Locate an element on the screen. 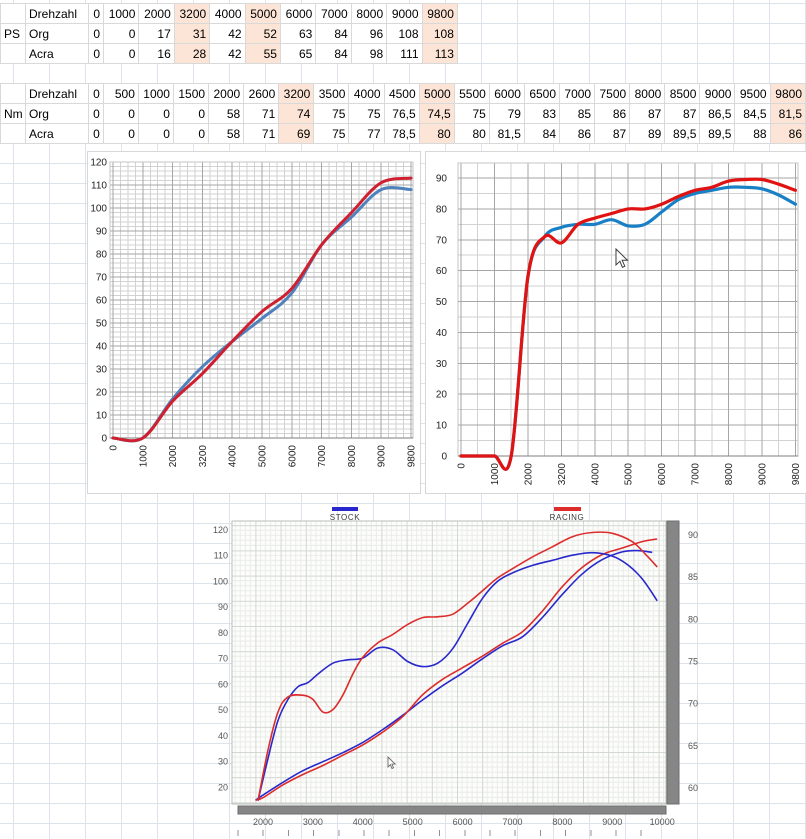 The width and height of the screenshot is (806, 839). value-cell: 78,5 is located at coordinates (401, 133).